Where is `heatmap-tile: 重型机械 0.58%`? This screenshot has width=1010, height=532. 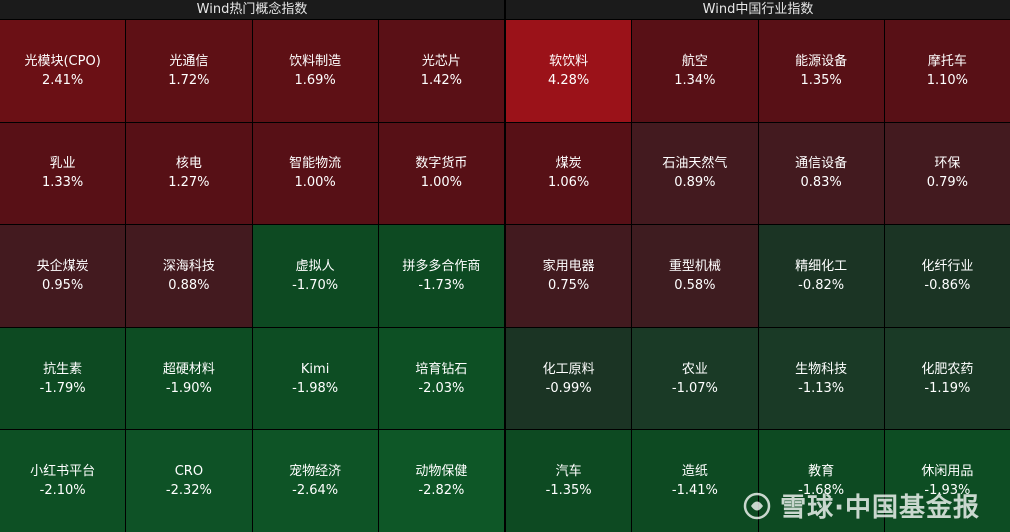
heatmap-tile: 重型机械 0.58% is located at coordinates (695, 276).